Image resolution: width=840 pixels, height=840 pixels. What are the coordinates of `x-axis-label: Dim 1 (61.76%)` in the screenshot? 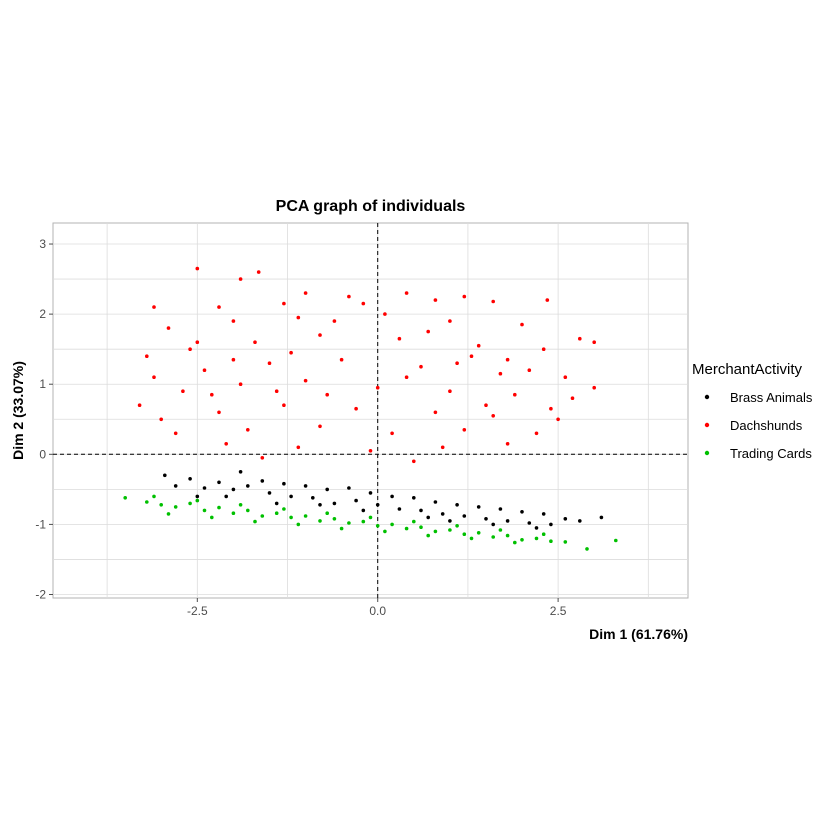 It's located at (638, 634).